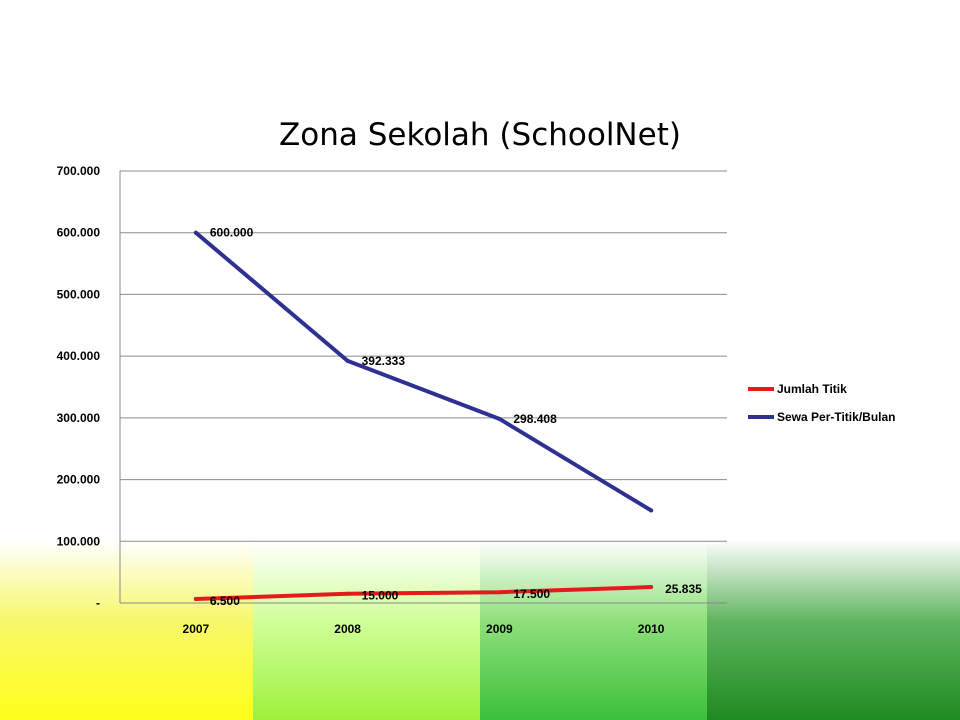 This screenshot has height=720, width=960. What do you see at coordinates (347, 629) in the screenshot?
I see `x-tick-label: 2008` at bounding box center [347, 629].